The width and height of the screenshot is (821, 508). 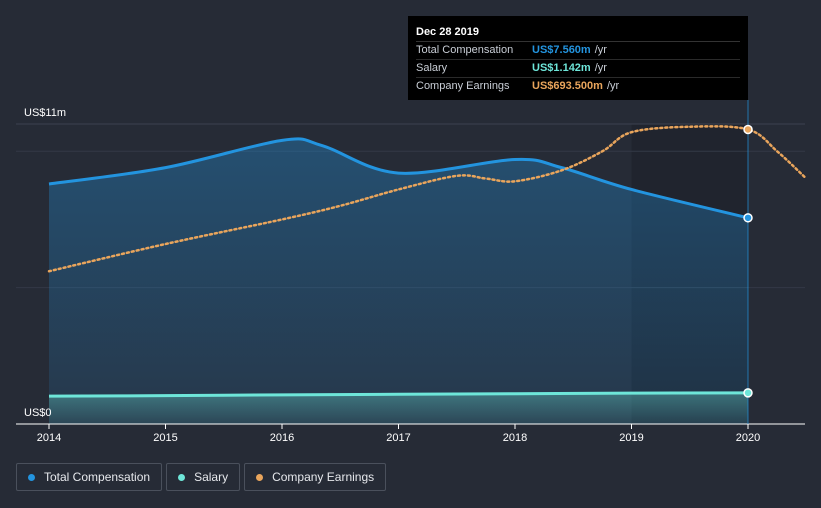 I want to click on legend-item-company-earnings: Company Earnings, so click(x=315, y=477).